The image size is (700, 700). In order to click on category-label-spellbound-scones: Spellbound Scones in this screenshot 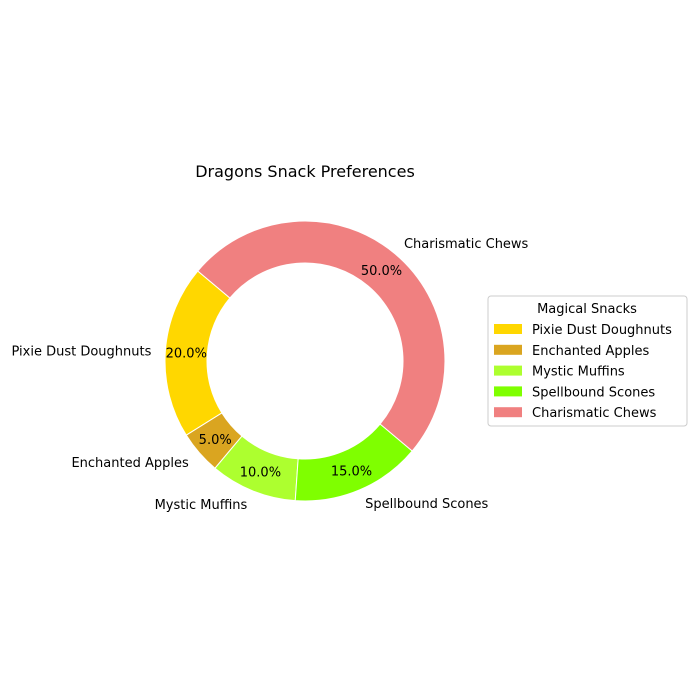, I will do `click(426, 504)`.